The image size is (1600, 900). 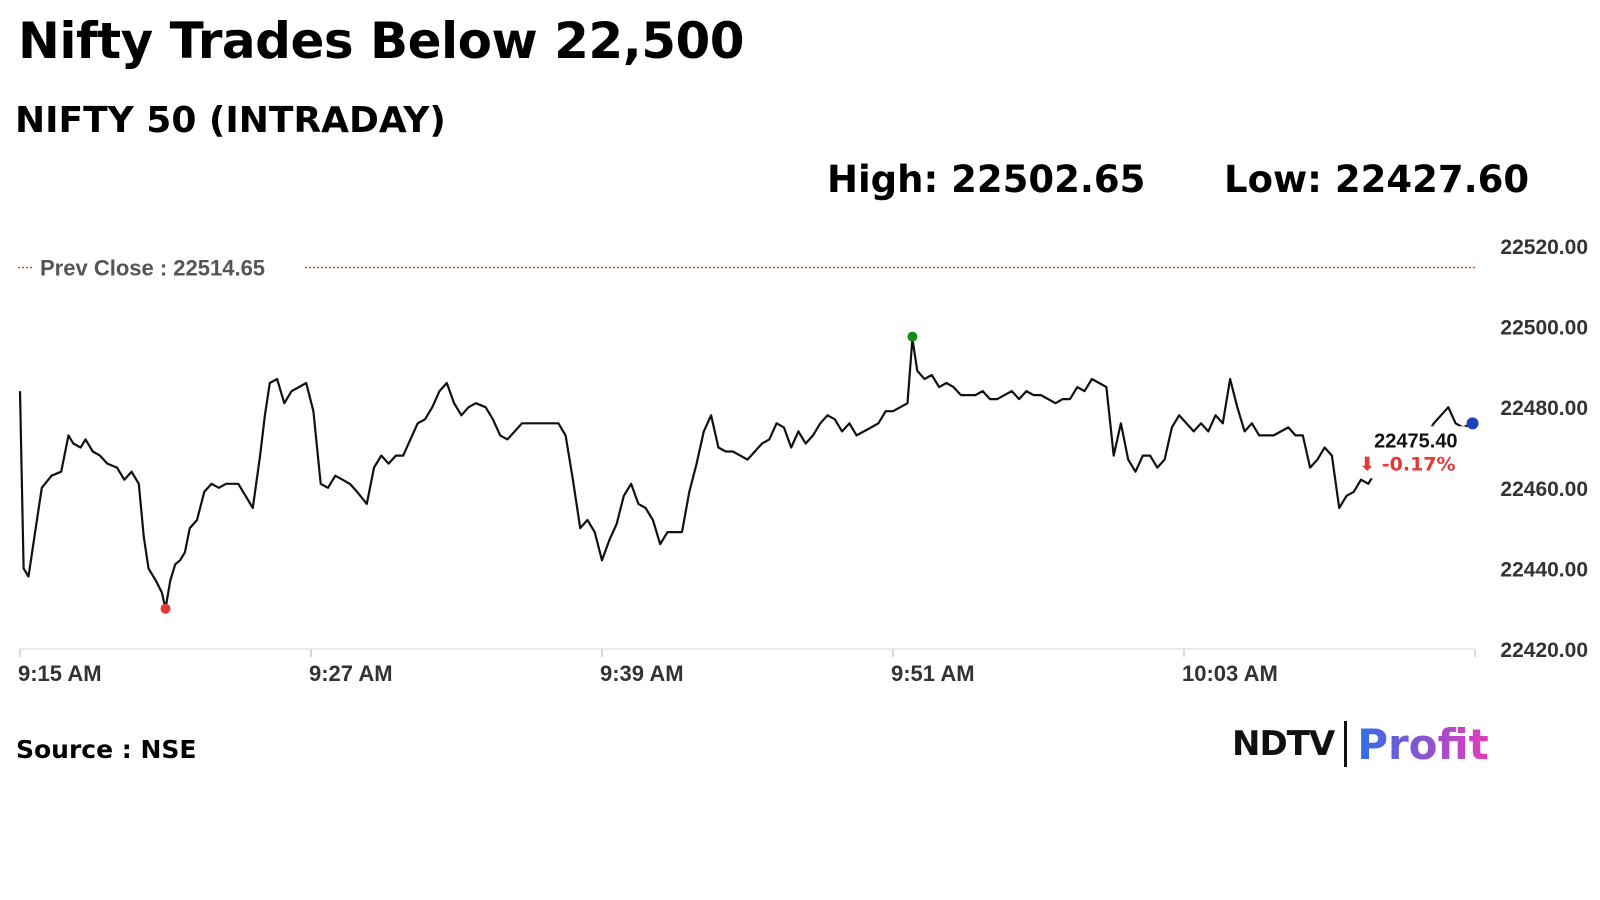 I want to click on low-stat: Low: 22427.60, so click(x=1377, y=179).